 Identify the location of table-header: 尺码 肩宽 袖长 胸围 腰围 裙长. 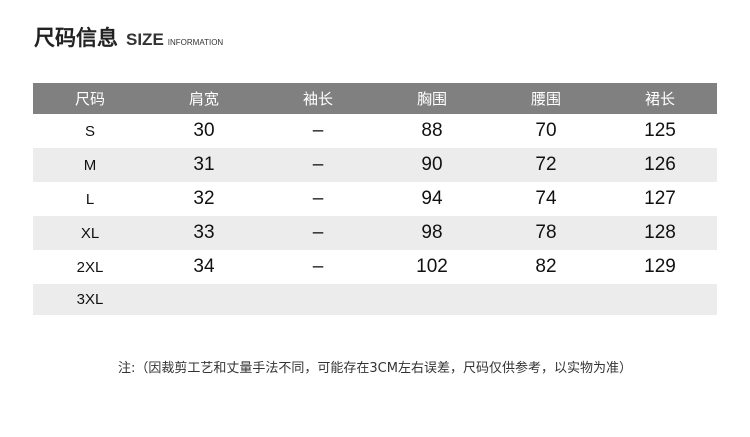
(375, 98).